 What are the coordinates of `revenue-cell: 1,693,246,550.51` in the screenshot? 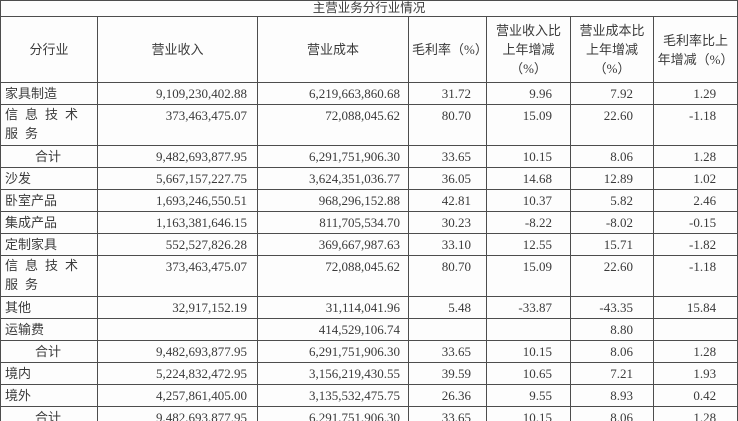 It's located at (177, 200).